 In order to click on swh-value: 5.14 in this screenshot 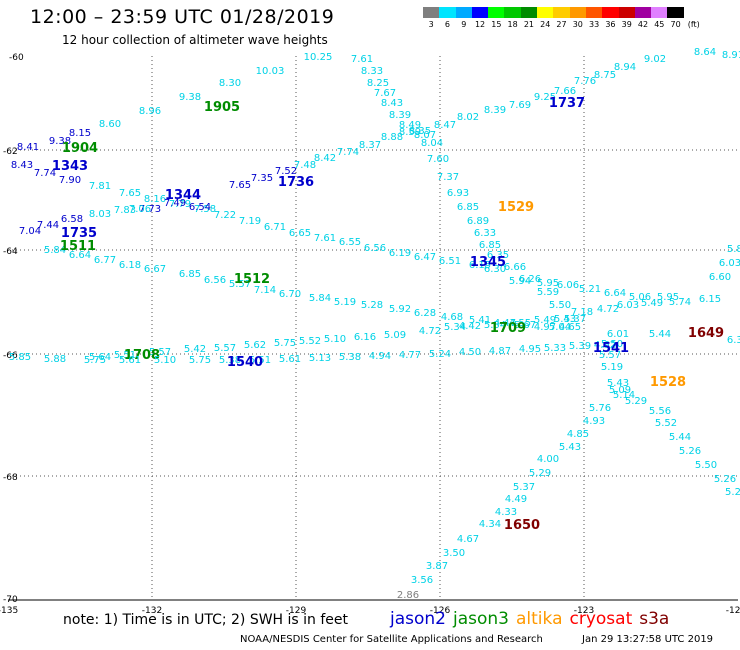, I will do `click(624, 395)`.